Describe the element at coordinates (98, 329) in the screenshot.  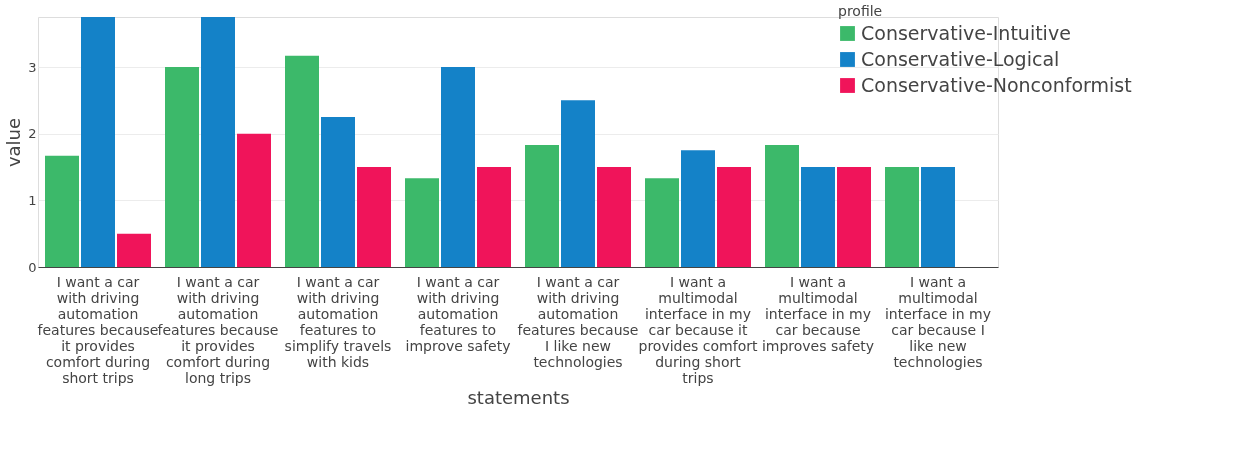
I see `x-tick-label: I want a car with driving automation features because it provides comfort during short trips` at that location.